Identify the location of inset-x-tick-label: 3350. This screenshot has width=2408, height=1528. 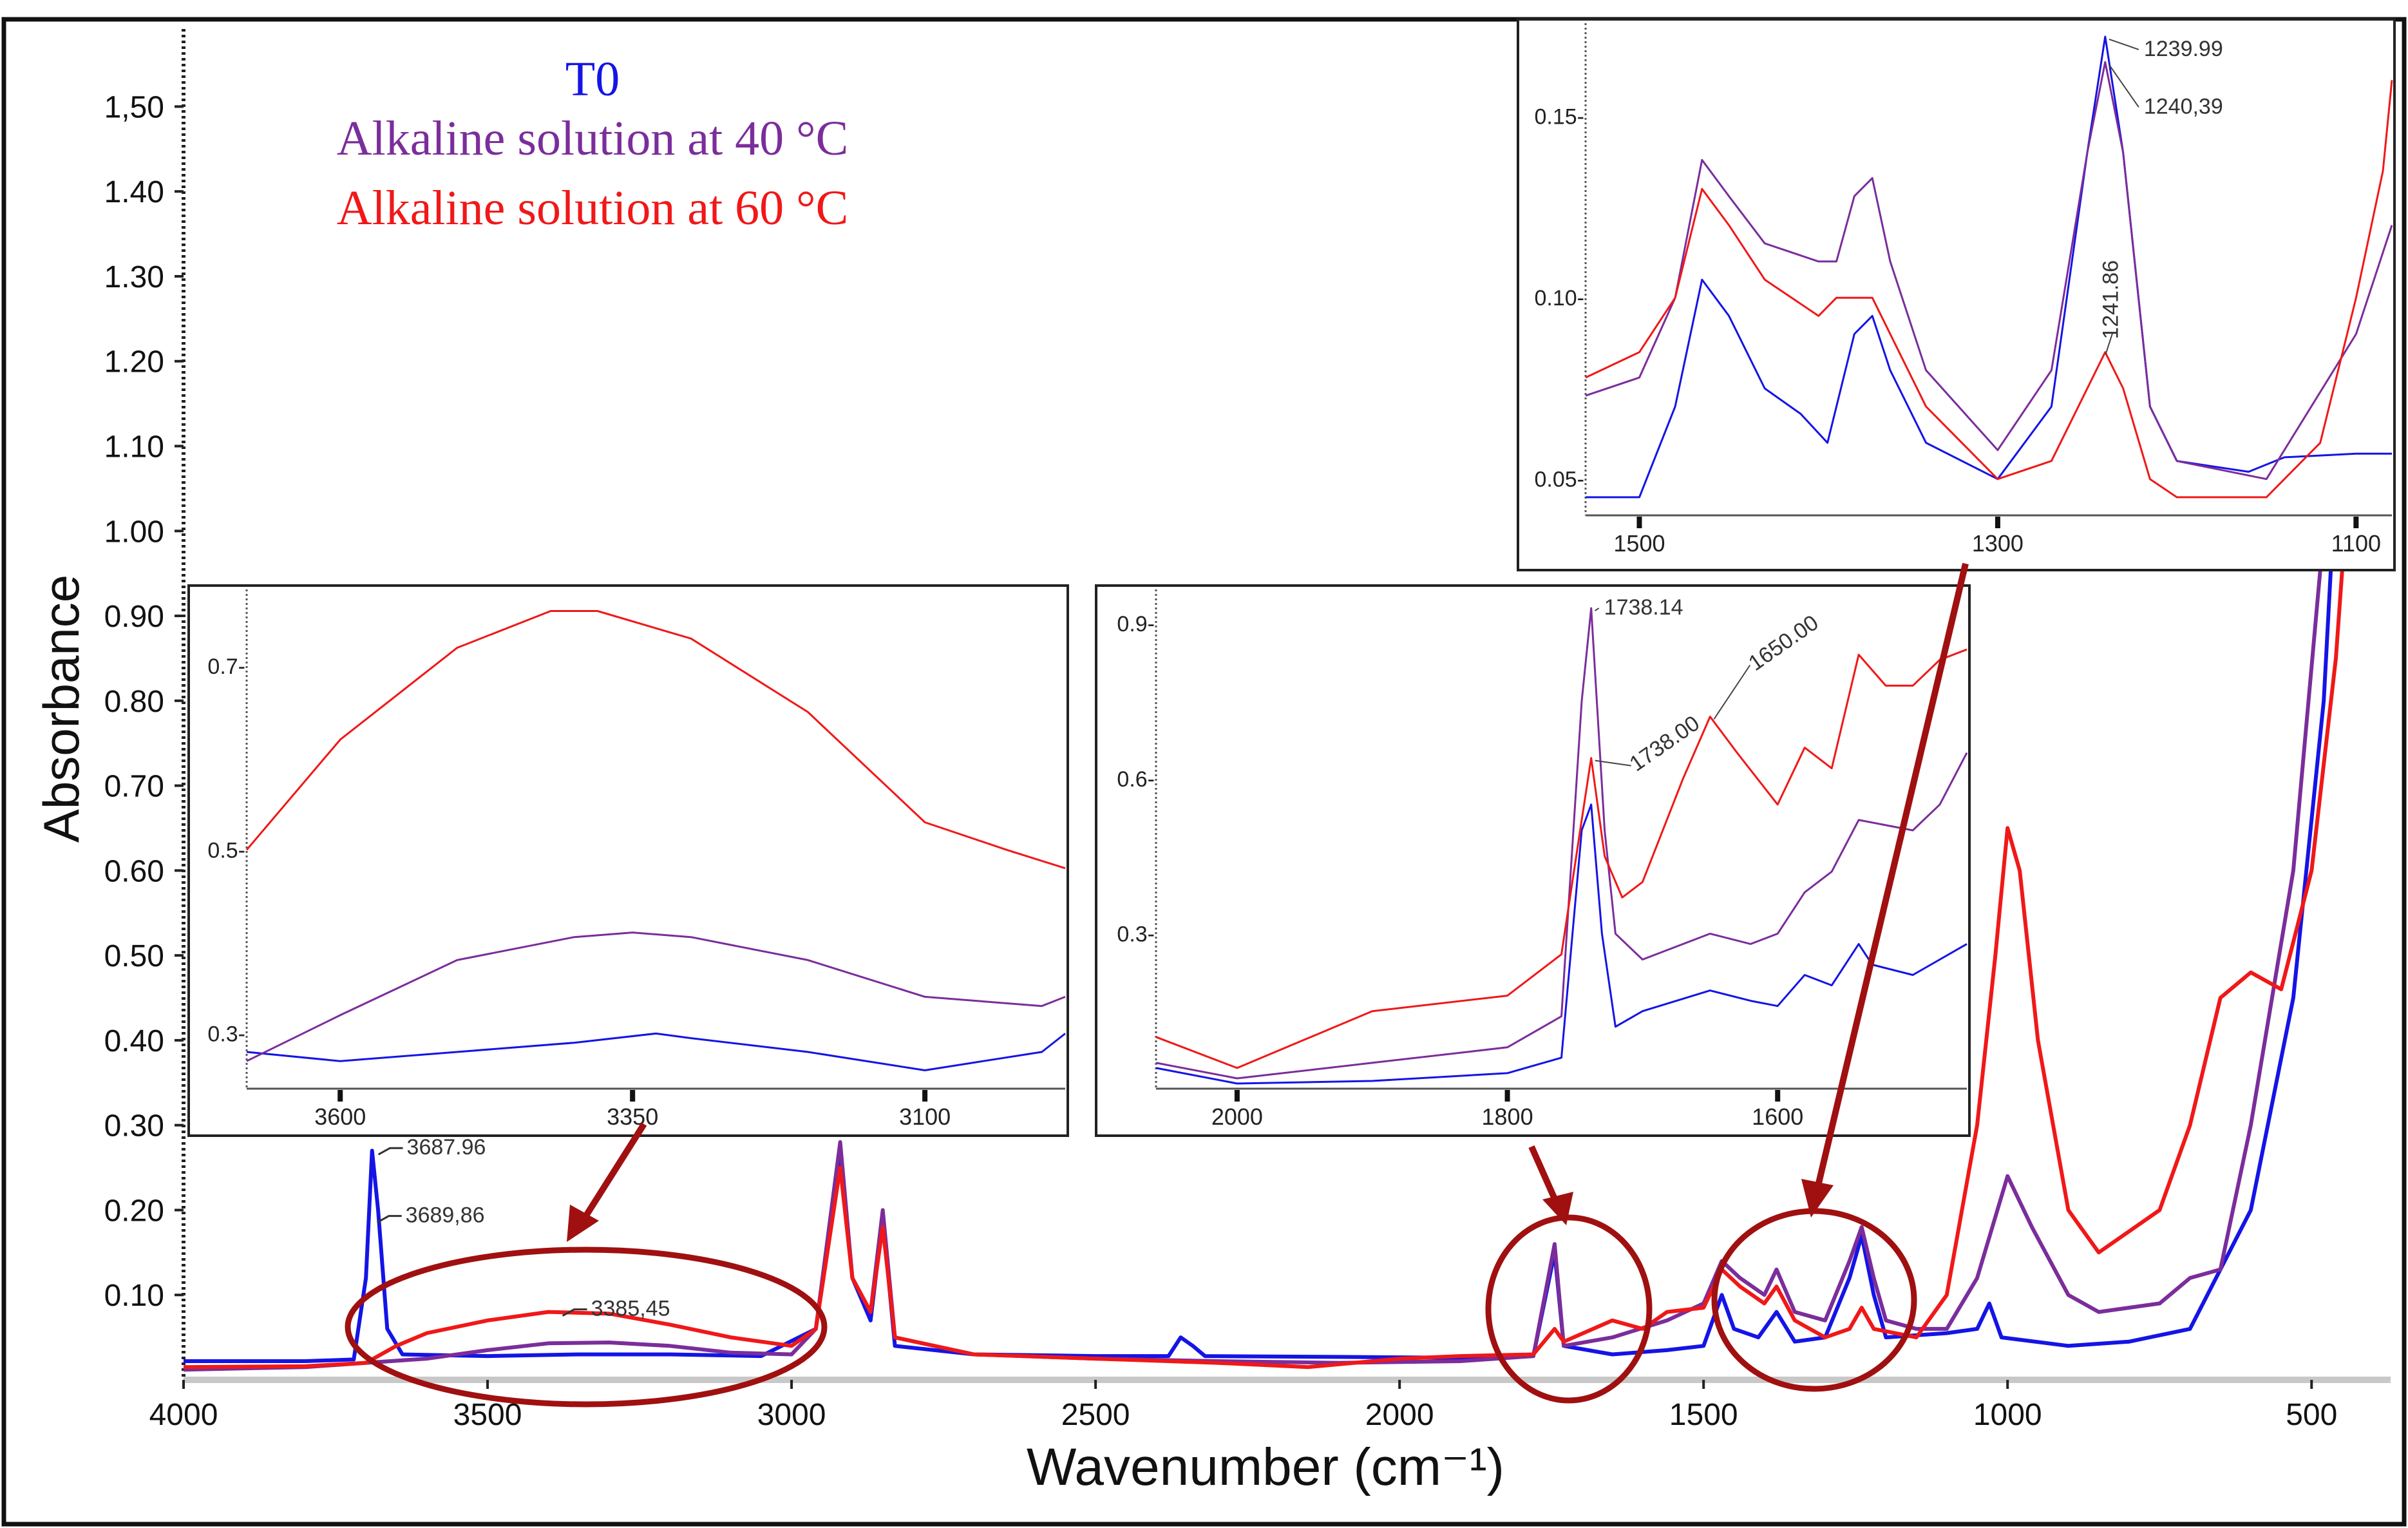
(632, 1116).